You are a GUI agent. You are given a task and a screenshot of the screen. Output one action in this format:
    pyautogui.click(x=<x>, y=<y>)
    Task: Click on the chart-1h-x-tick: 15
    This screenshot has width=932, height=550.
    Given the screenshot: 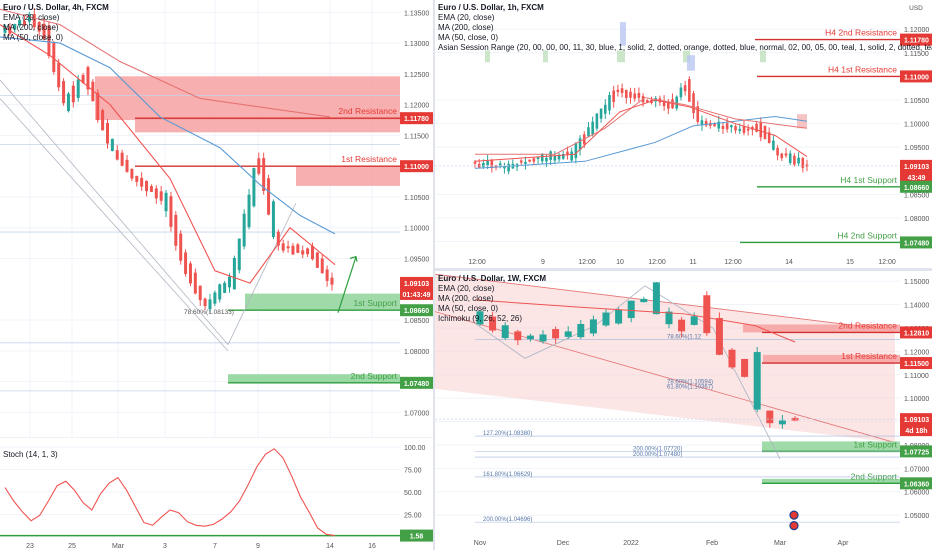 What is the action you would take?
    pyautogui.click(x=850, y=262)
    